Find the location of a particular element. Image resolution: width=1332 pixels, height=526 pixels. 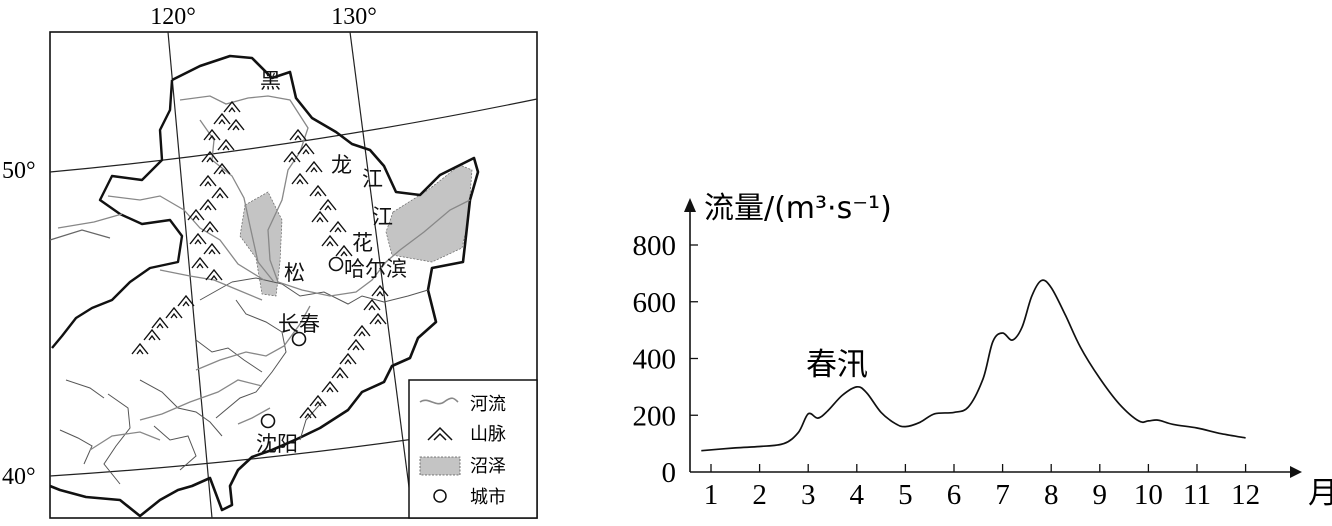

label-harbin: 哈尔滨 is located at coordinates (375, 269).